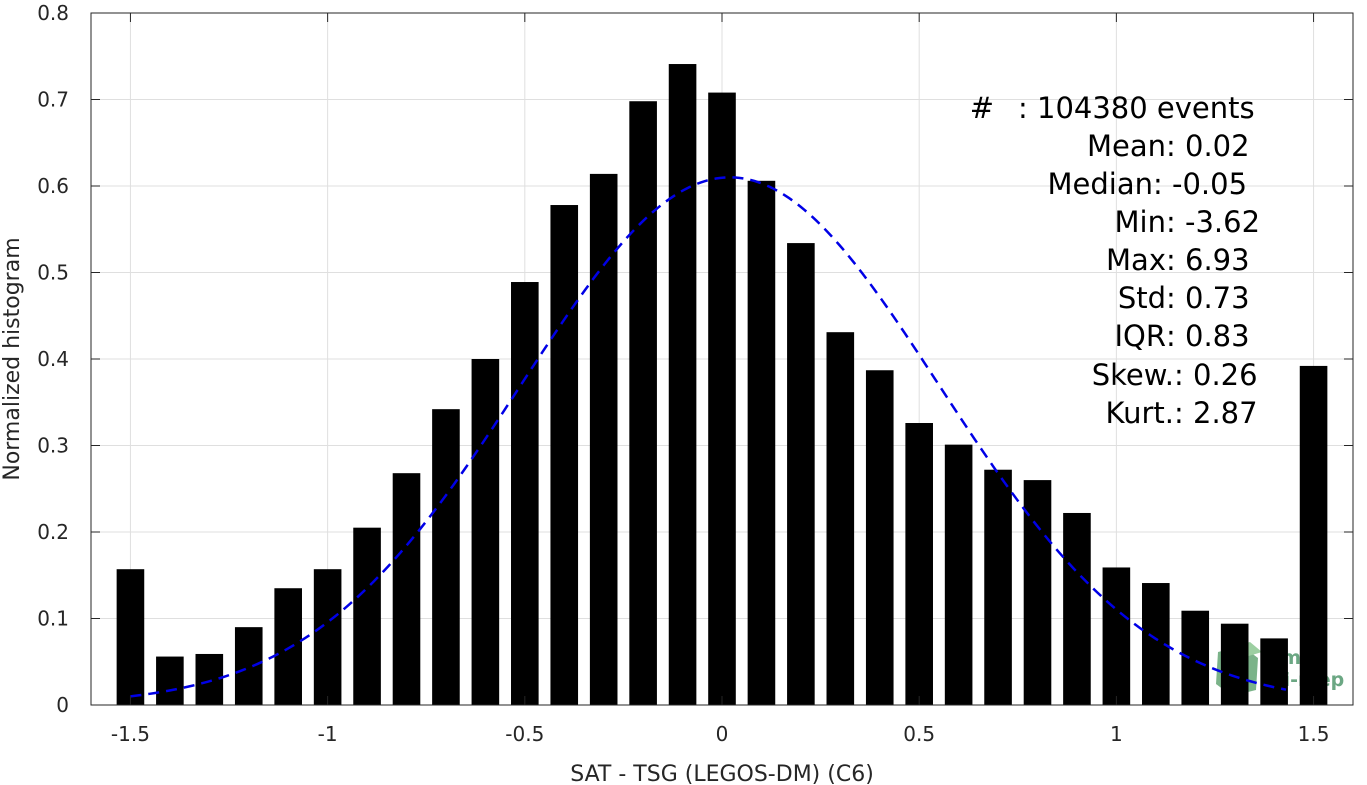  What do you see at coordinates (328, 734) in the screenshot?
I see `x-tick-label: -1` at bounding box center [328, 734].